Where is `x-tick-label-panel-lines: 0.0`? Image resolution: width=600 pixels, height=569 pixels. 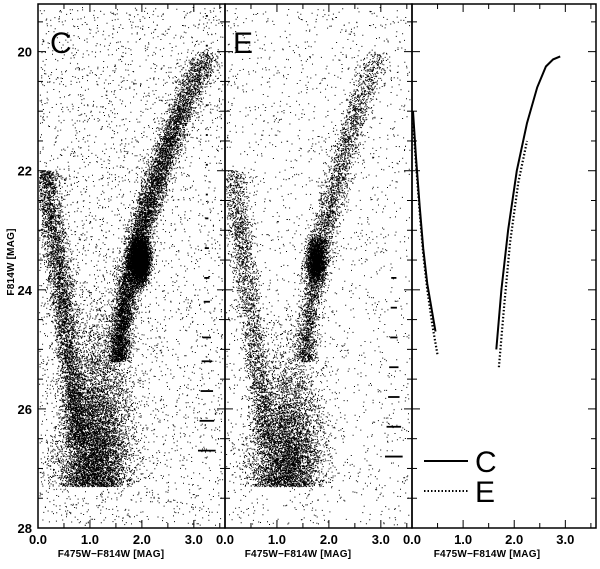
x-tick-label-panel-lines: 0.0 is located at coordinates (412, 539).